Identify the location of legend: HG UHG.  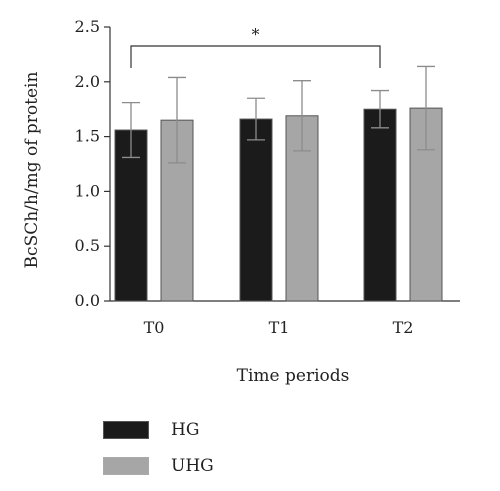
(158, 448).